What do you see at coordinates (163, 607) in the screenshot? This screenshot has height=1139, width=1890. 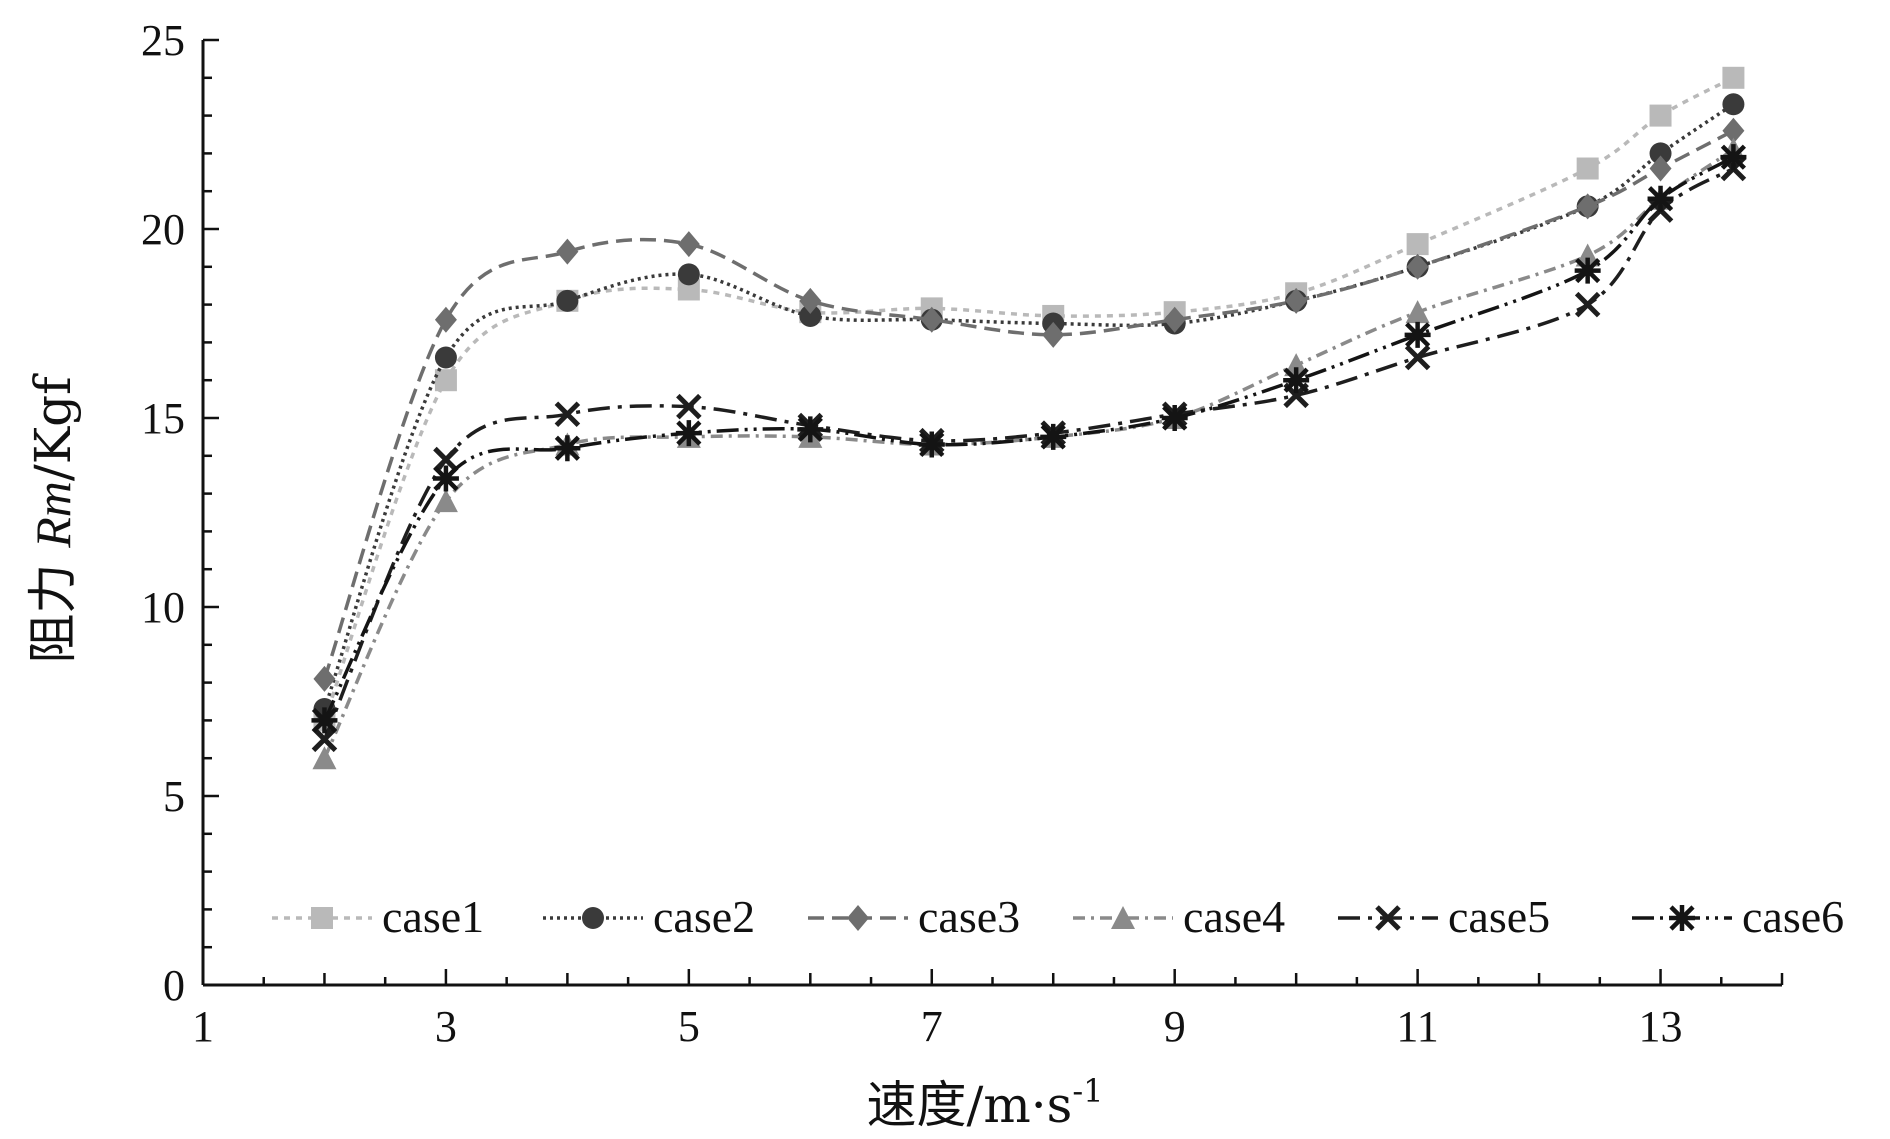 I see `y-tick-label: 10` at bounding box center [163, 607].